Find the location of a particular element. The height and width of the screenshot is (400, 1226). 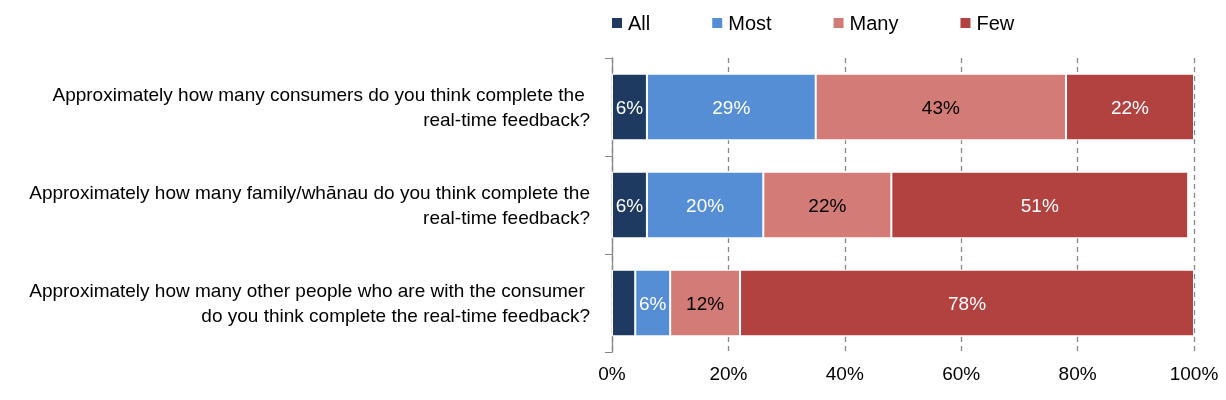

y-tick-label: Approximately how many consumers do you think complete the real-time feedback? is located at coordinates (321, 107).